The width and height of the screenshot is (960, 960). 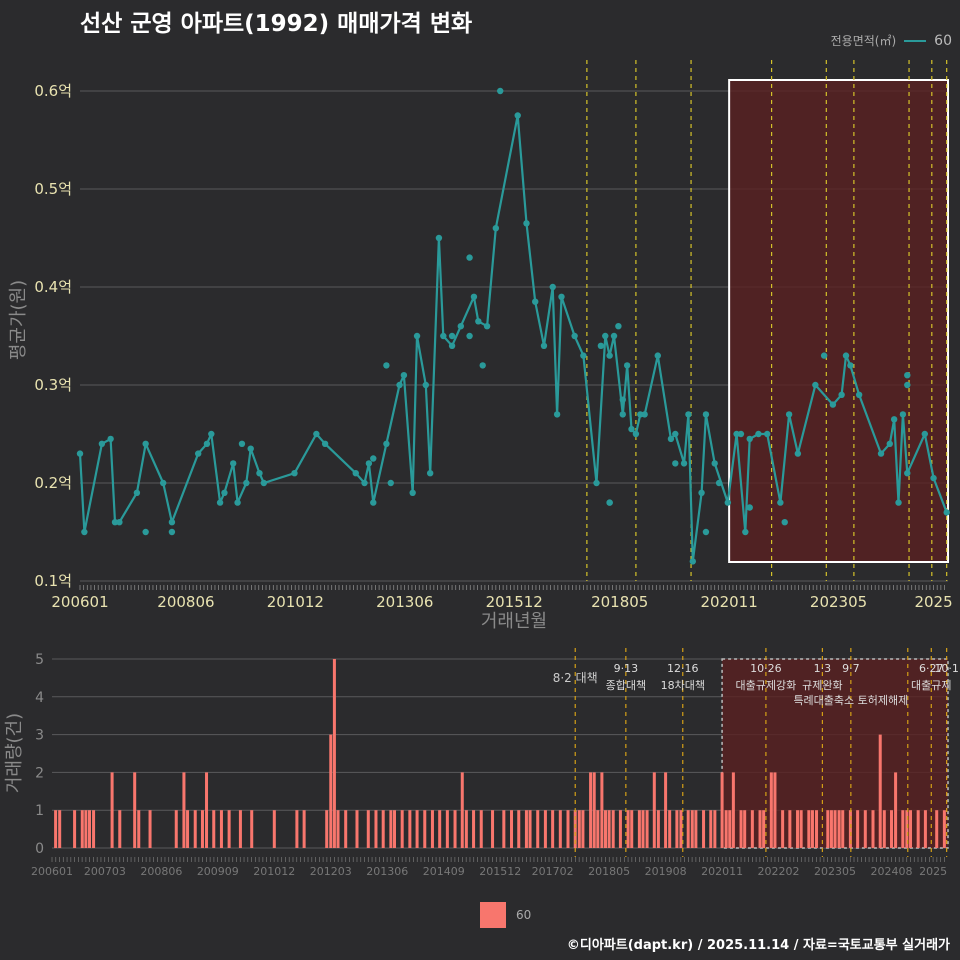 I want to click on policy-date: 6·27, so click(x=931, y=668).